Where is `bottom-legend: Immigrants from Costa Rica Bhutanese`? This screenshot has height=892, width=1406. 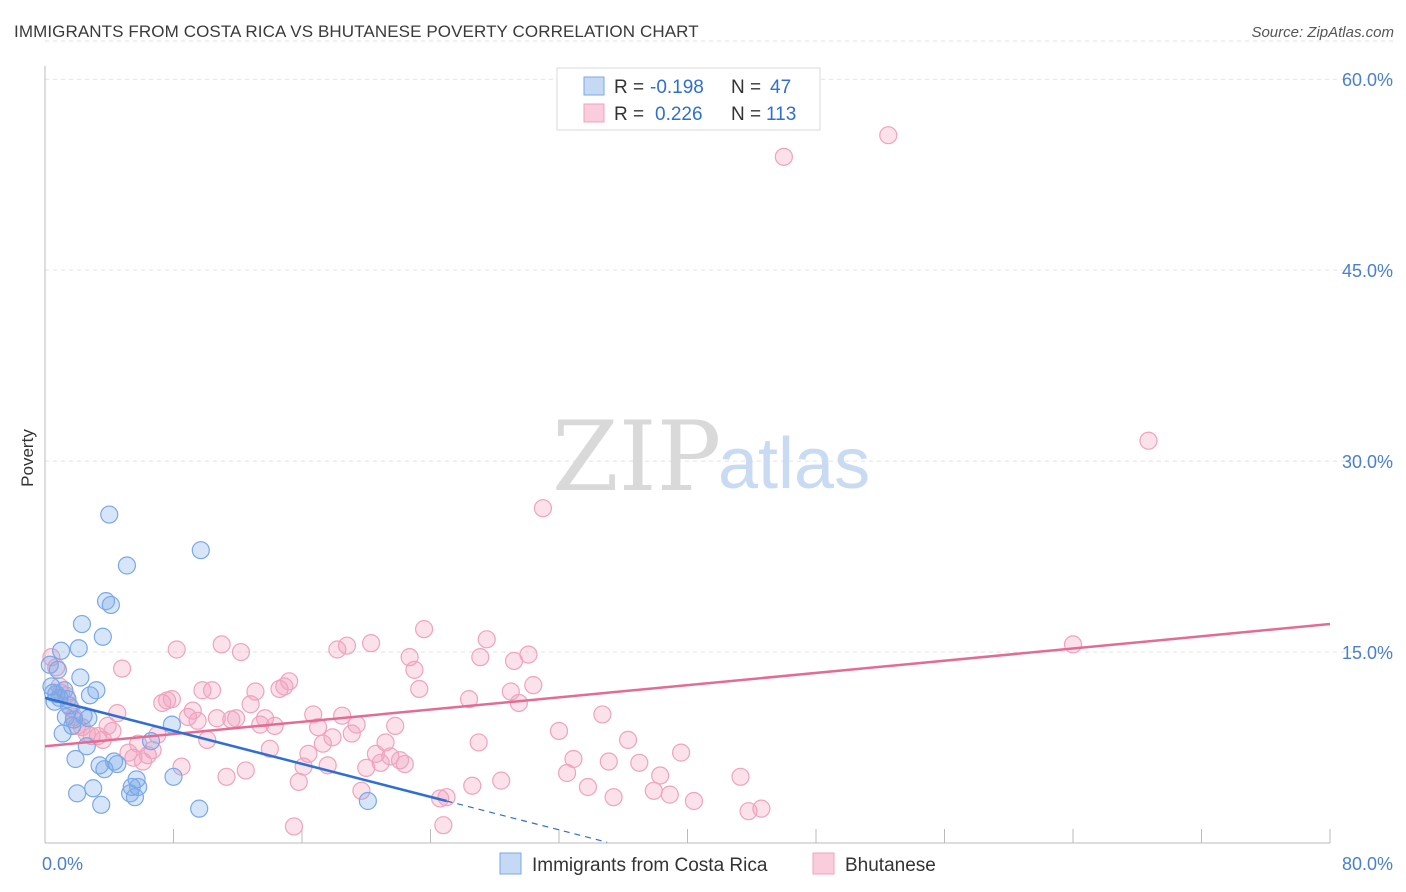 bottom-legend: Immigrants from Costa Rica Bhutanese is located at coordinates (717, 864).